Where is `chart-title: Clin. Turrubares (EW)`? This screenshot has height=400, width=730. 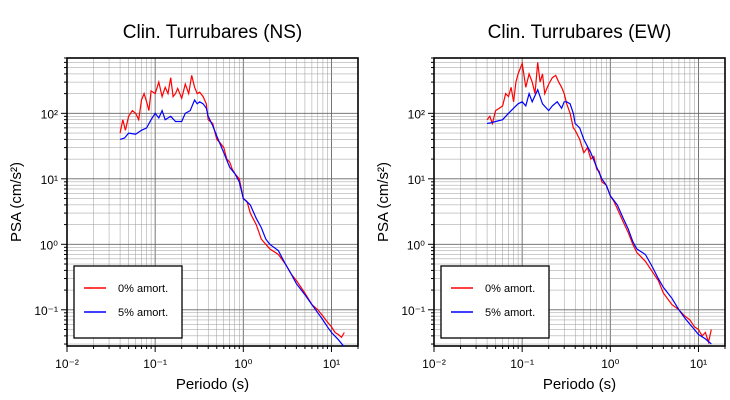
chart-title: Clin. Turrubares (EW) is located at coordinates (580, 32).